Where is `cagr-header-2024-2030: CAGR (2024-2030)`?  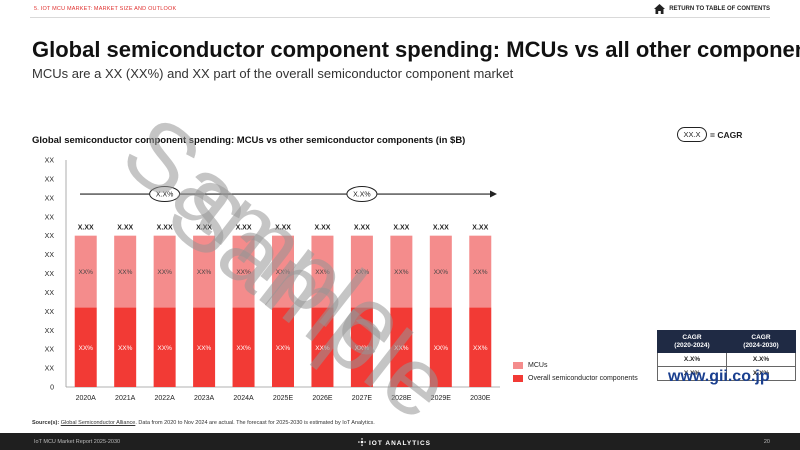 cagr-header-2024-2030: CAGR (2024-2030) is located at coordinates (761, 341).